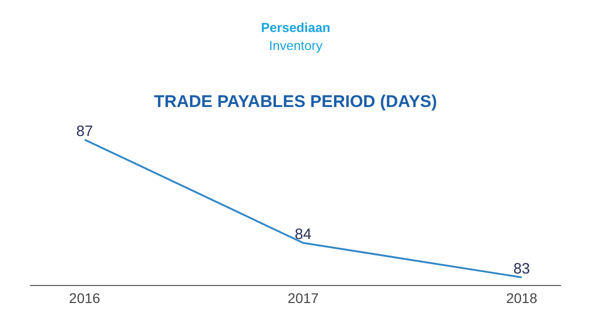 The height and width of the screenshot is (325, 591). What do you see at coordinates (303, 235) in the screenshot?
I see `data-label: 84` at bounding box center [303, 235].